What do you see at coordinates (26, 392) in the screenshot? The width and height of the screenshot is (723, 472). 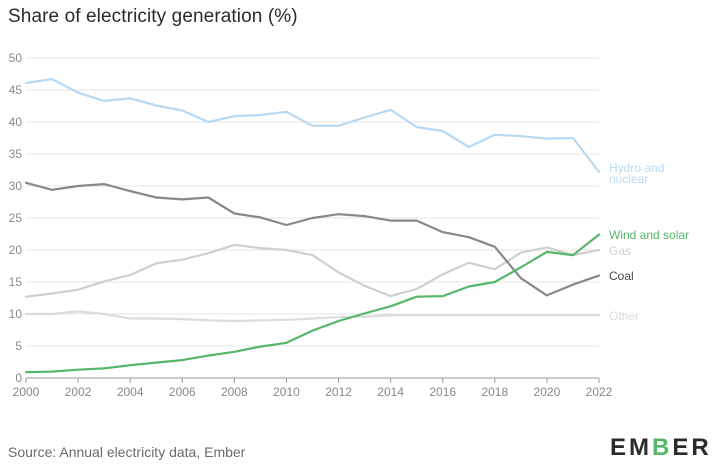 I see `x-tick-label: 2000` at bounding box center [26, 392].